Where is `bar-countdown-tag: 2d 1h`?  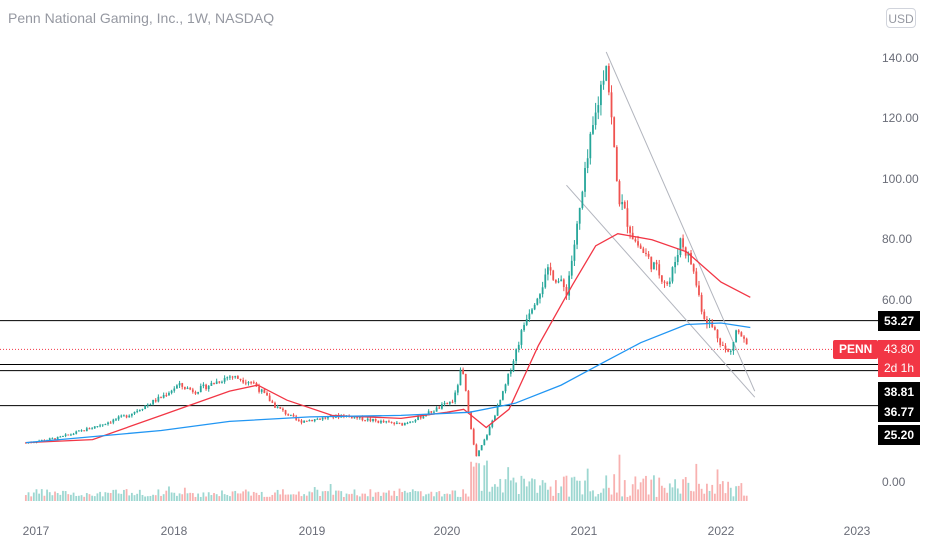 bar-countdown-tag: 2d 1h is located at coordinates (899, 368).